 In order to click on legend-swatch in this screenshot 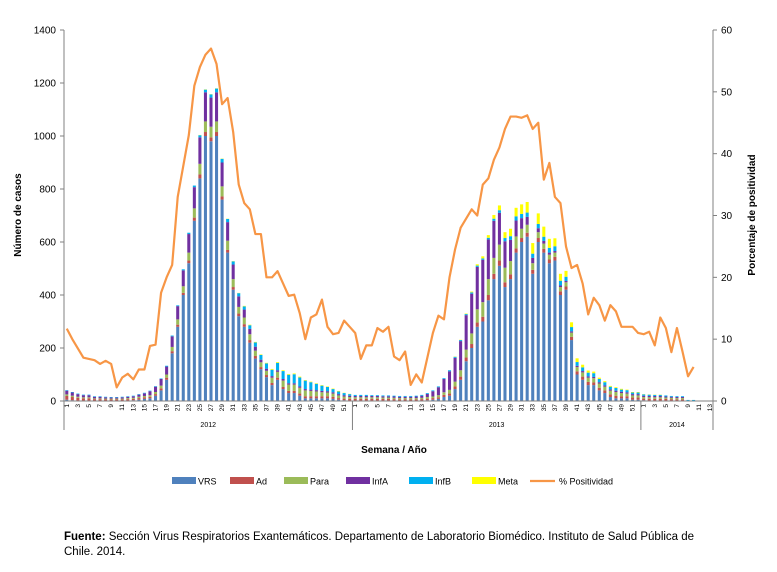, I will do `click(242, 480)`.